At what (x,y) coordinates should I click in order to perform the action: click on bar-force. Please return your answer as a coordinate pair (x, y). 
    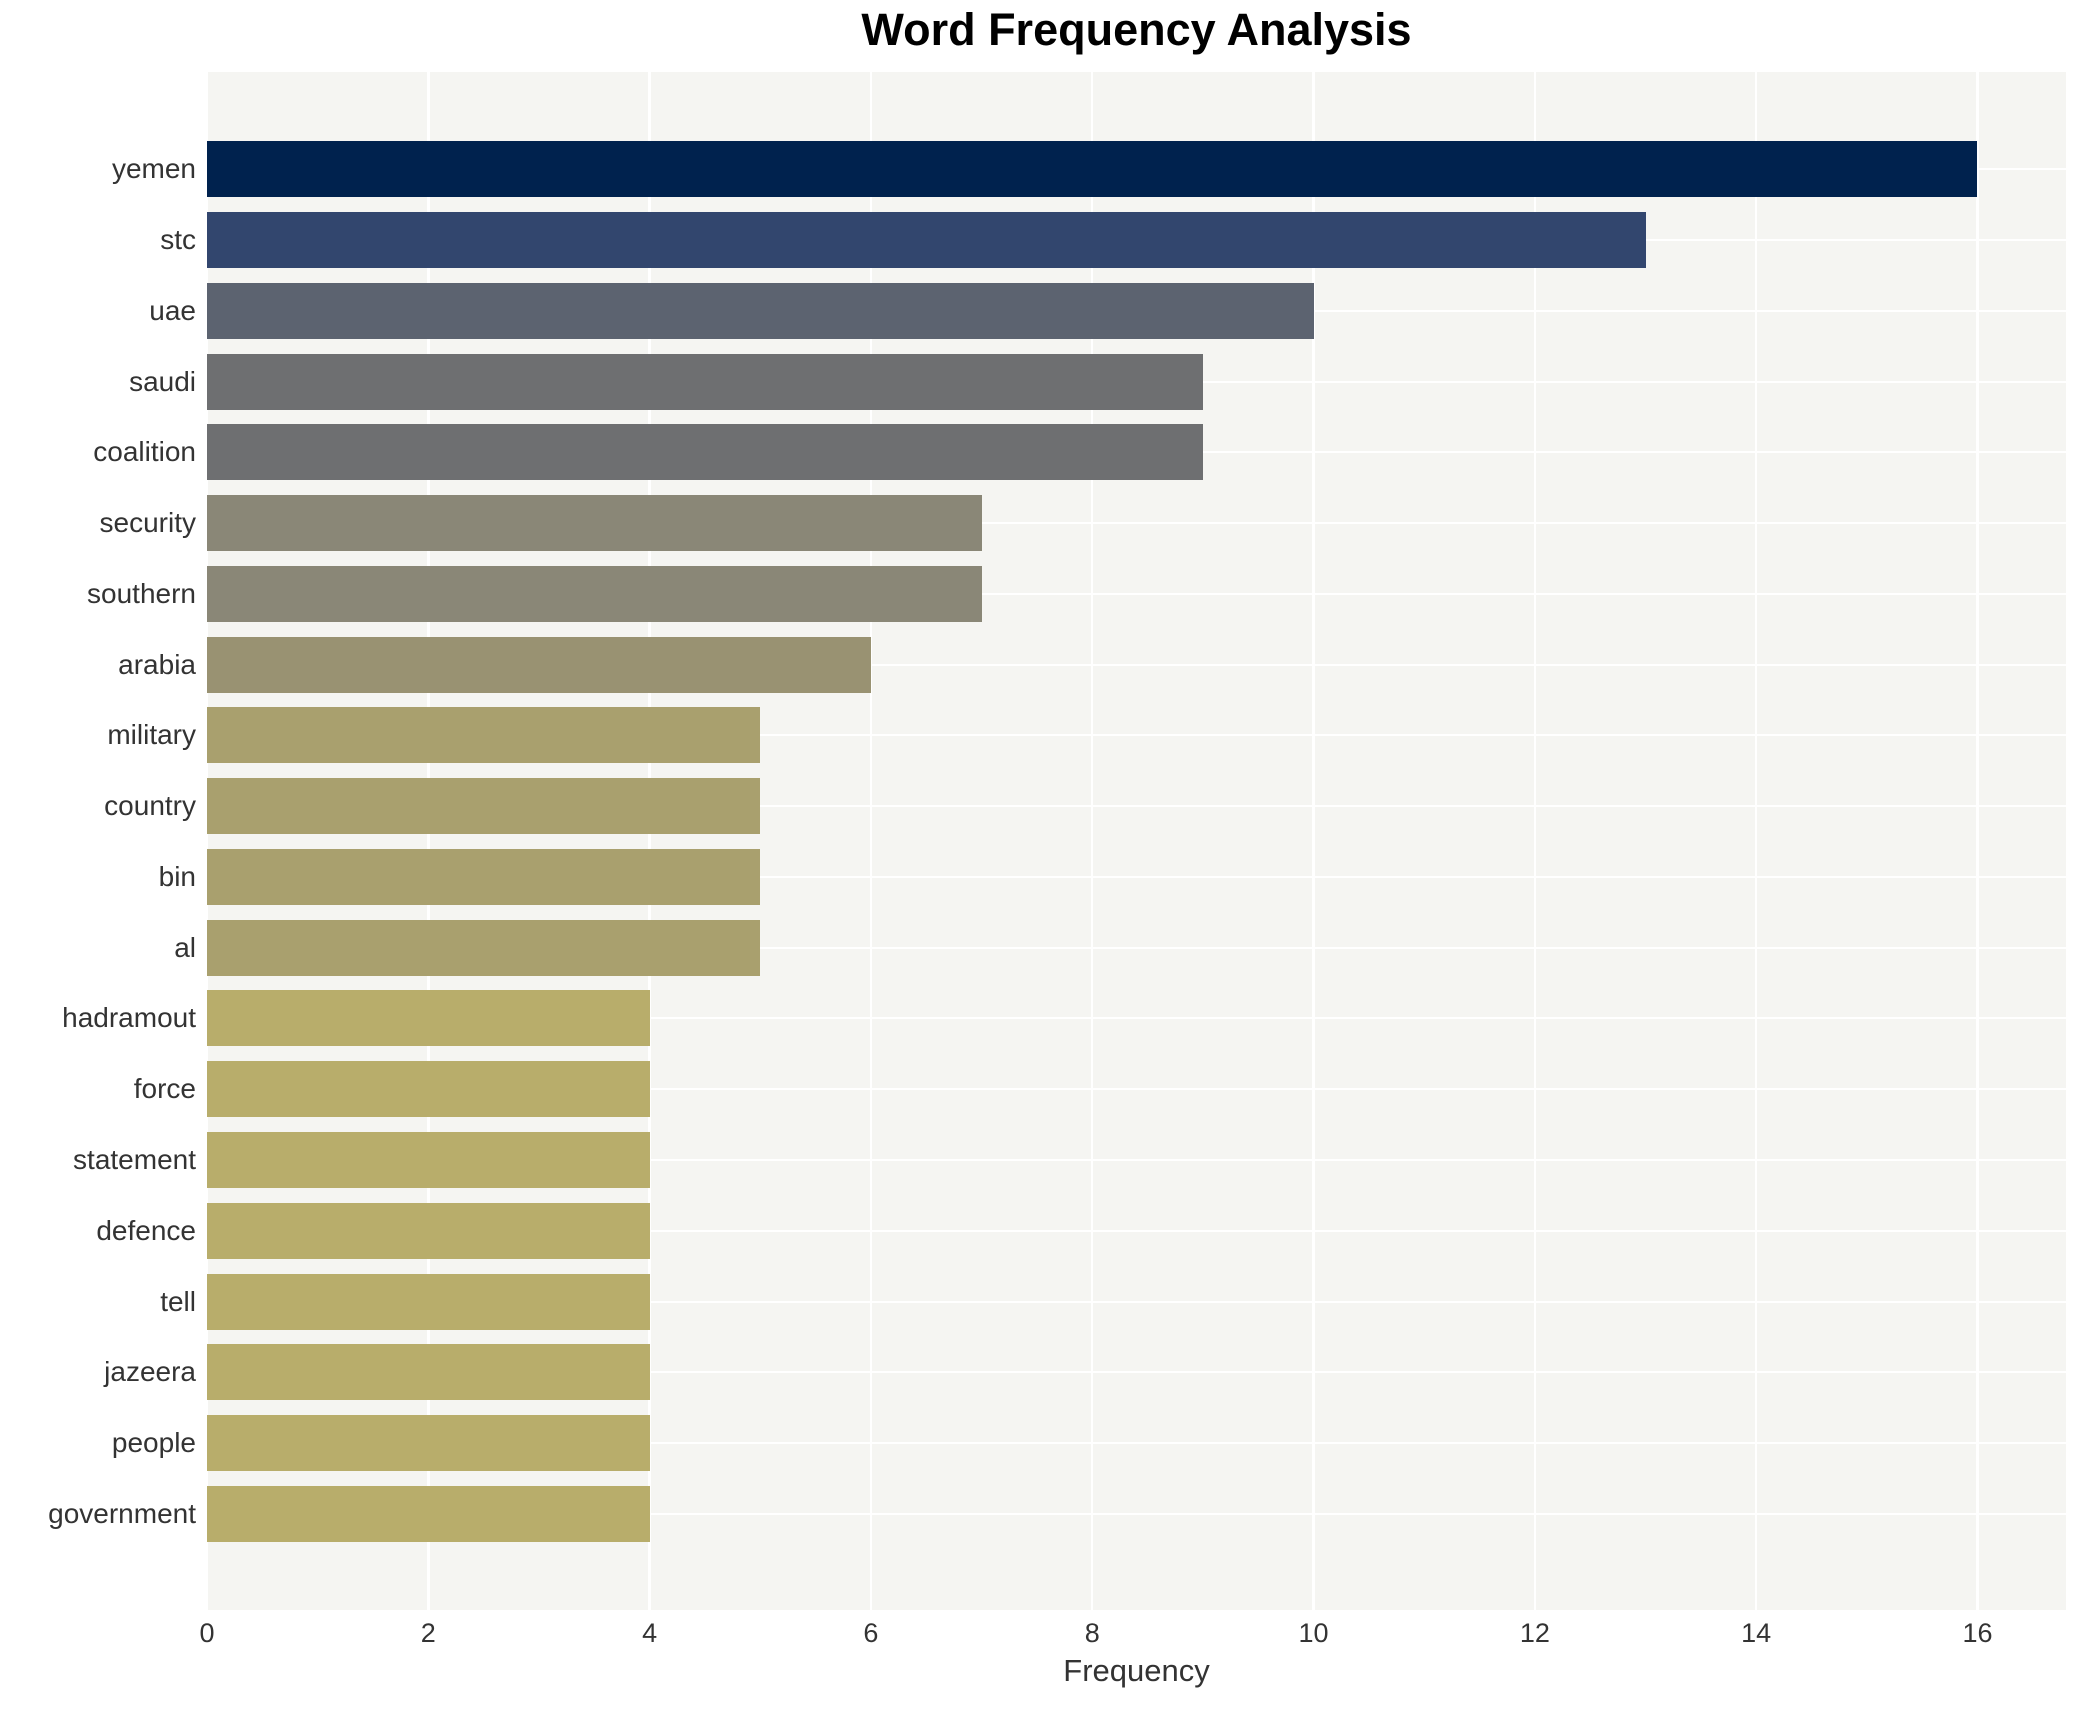
    Looking at the image, I should click on (428, 1089).